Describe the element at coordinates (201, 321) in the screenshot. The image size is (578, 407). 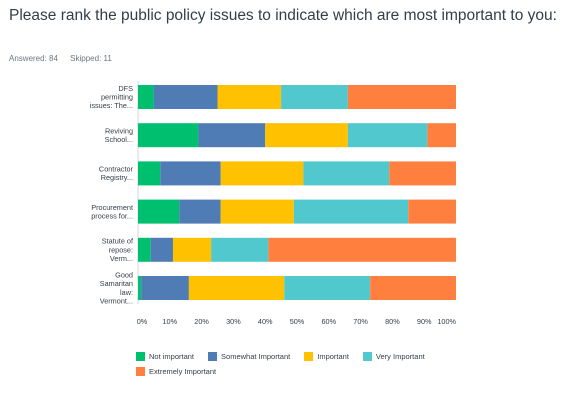
I see `x-tick-label: 20%` at that location.